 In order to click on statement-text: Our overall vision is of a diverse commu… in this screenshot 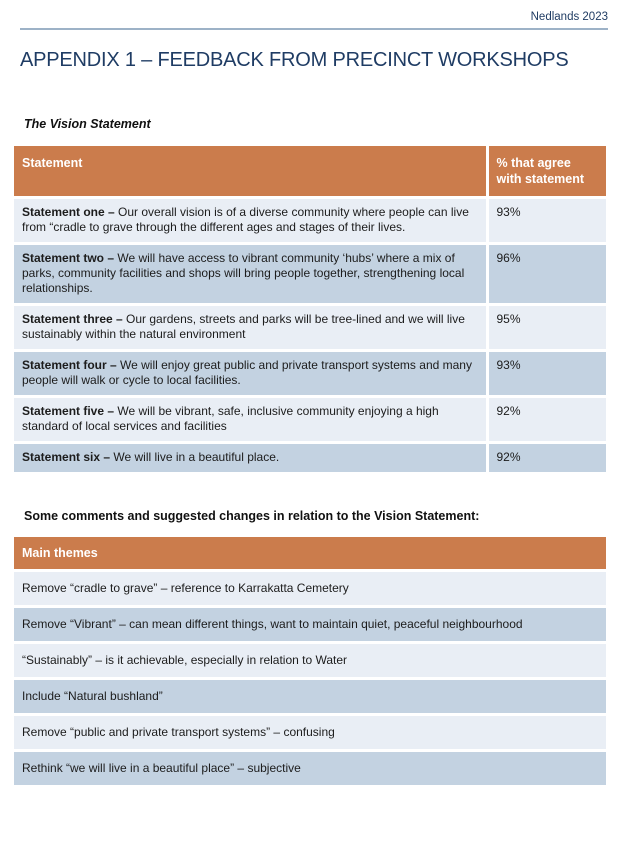, I will do `click(245, 219)`.